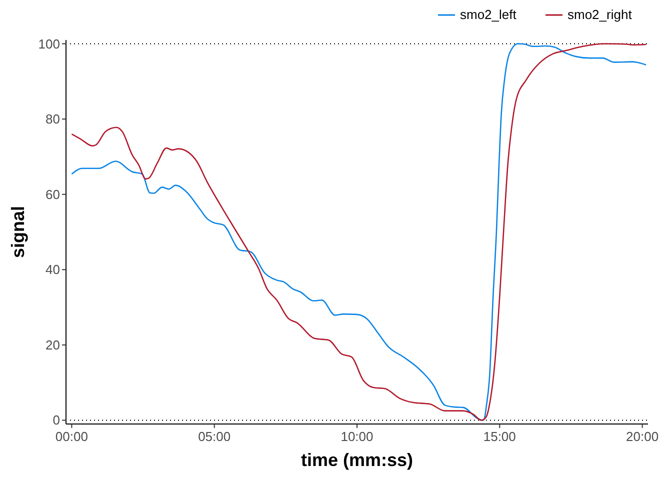 The width and height of the screenshot is (672, 480). Describe the element at coordinates (357, 436) in the screenshot. I see `x-tick-label: 10:00` at that location.